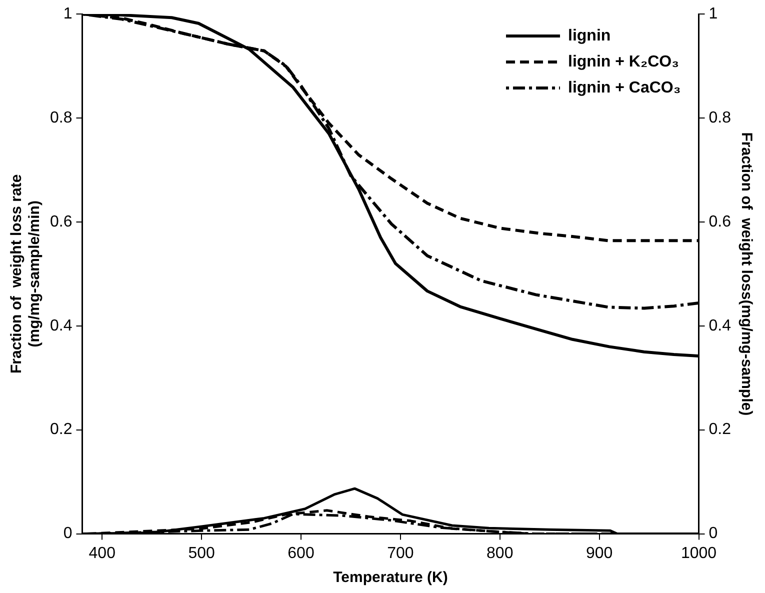 This screenshot has width=765, height=593. What do you see at coordinates (61, 325) in the screenshot?
I see `y-tick-label: 0.4` at bounding box center [61, 325].